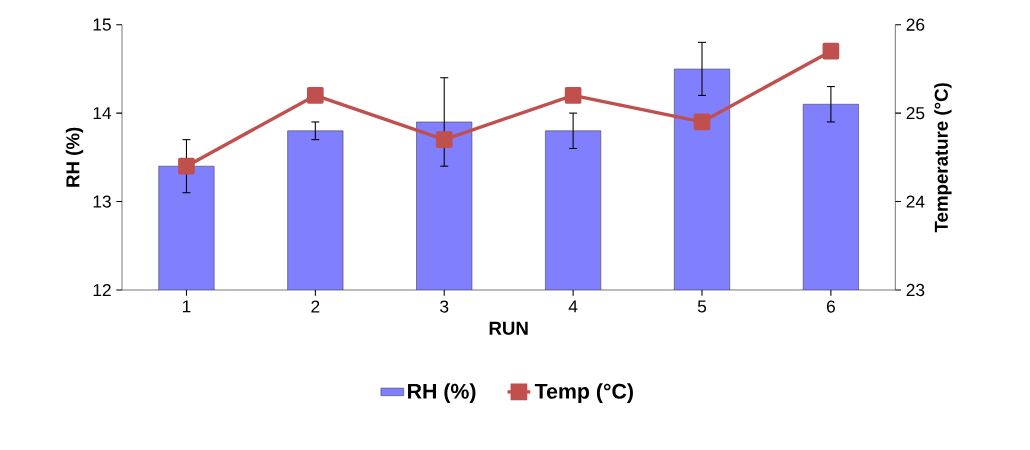 The image size is (1030, 450). I want to click on y-tick-label: 12, so click(102, 290).